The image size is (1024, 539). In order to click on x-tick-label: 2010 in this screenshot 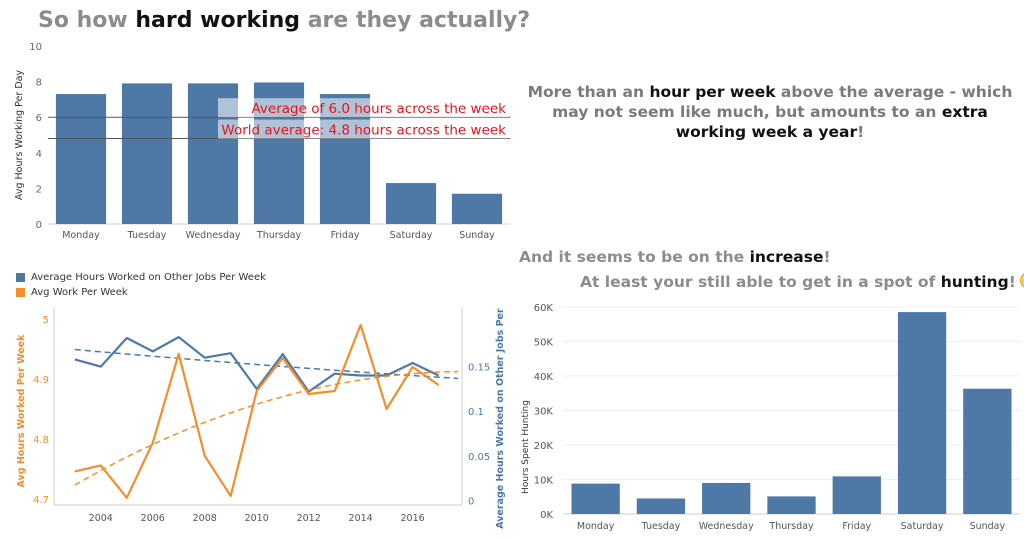, I will do `click(257, 518)`.